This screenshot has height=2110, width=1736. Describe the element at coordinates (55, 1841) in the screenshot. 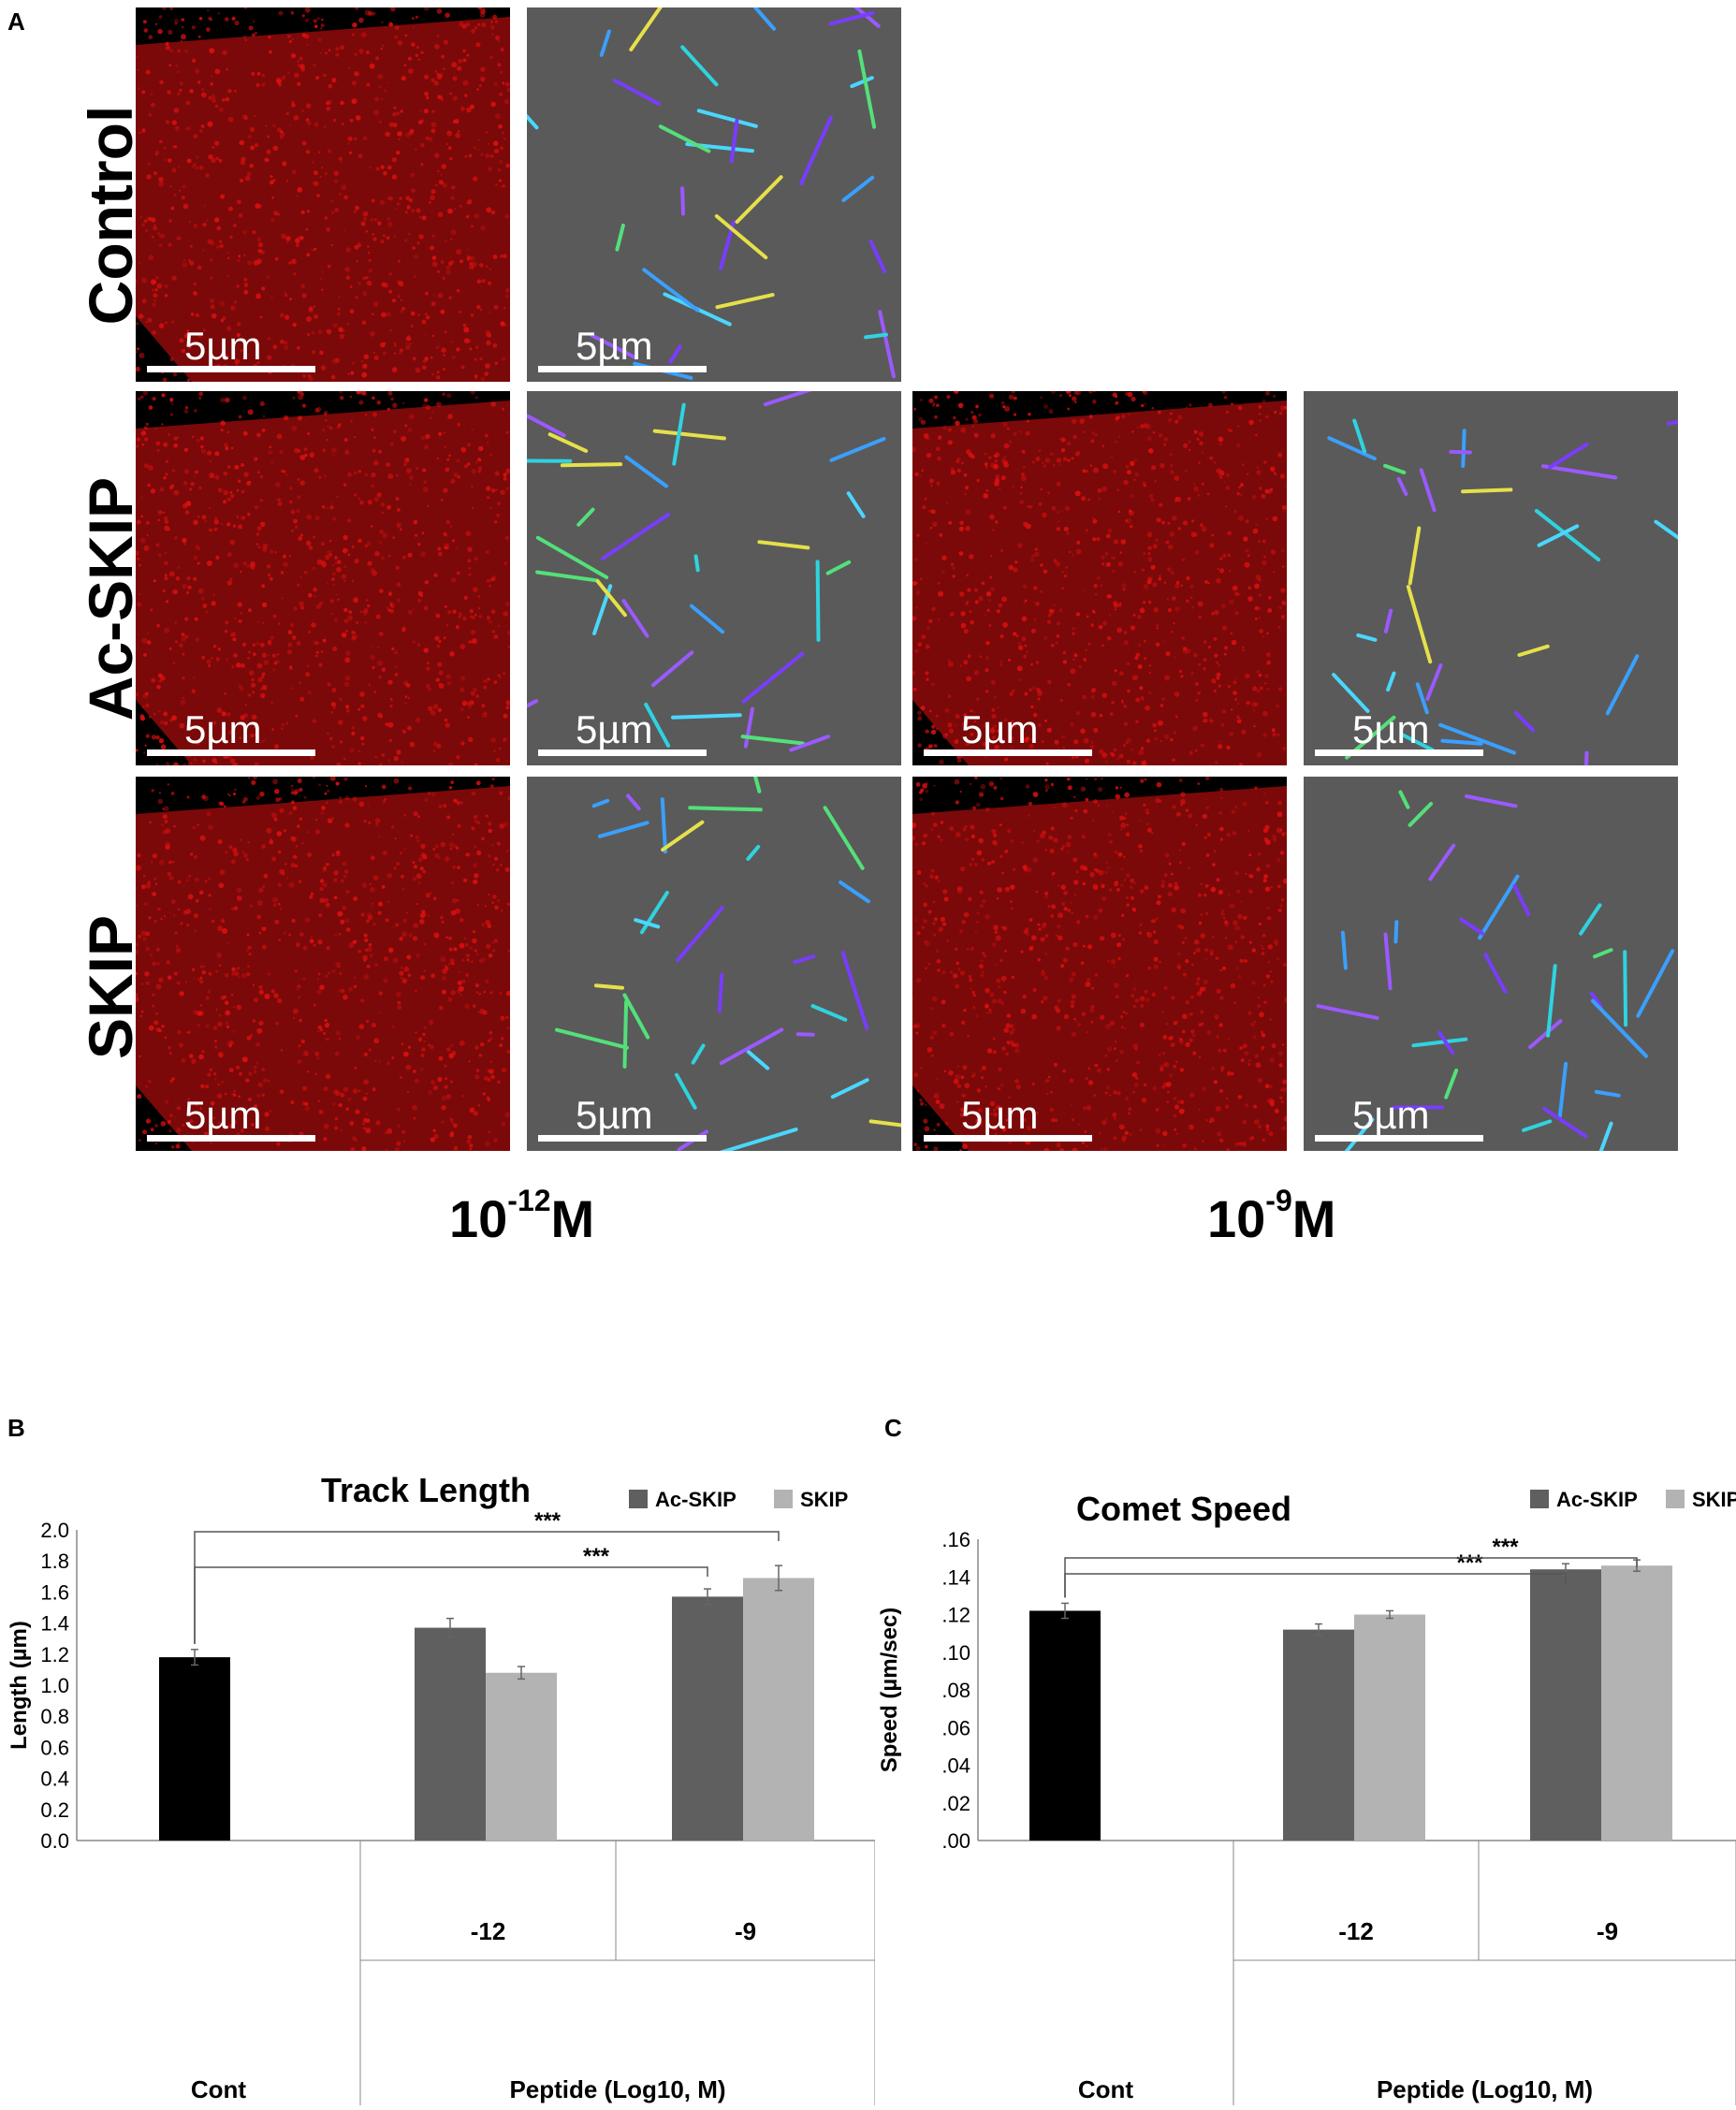

I see `y-tick-label: 0.0` at that location.